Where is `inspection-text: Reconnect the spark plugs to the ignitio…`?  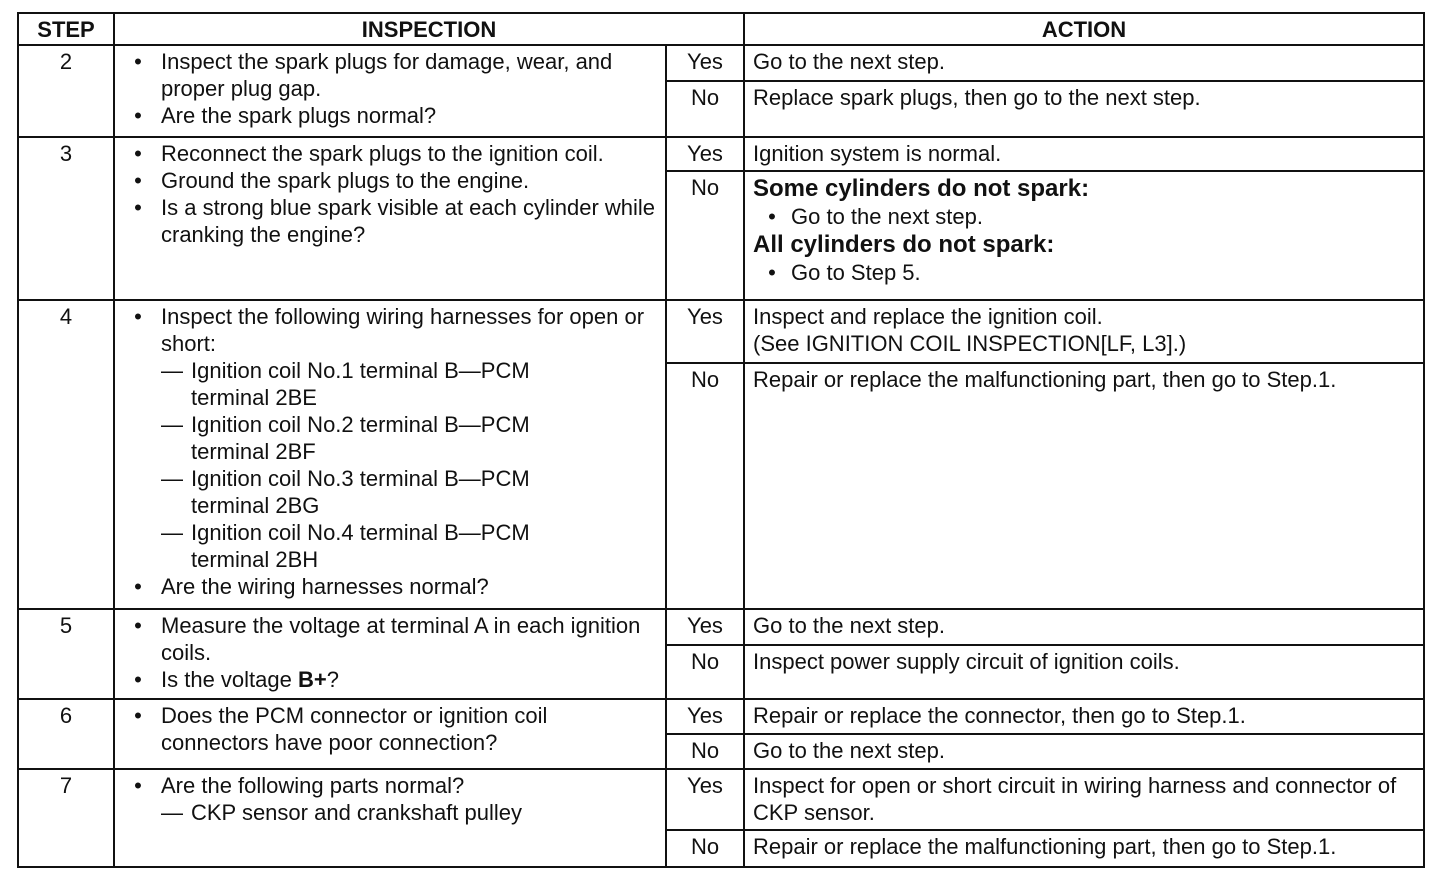
inspection-text: Reconnect the spark plugs to the ignitio… is located at coordinates (382, 153).